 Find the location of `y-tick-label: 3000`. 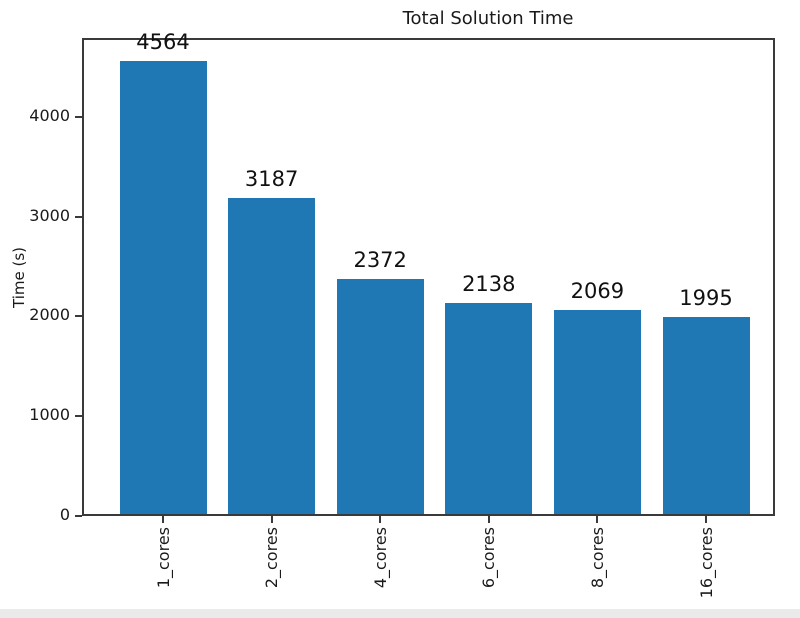

y-tick-label: 3000 is located at coordinates (49, 215).